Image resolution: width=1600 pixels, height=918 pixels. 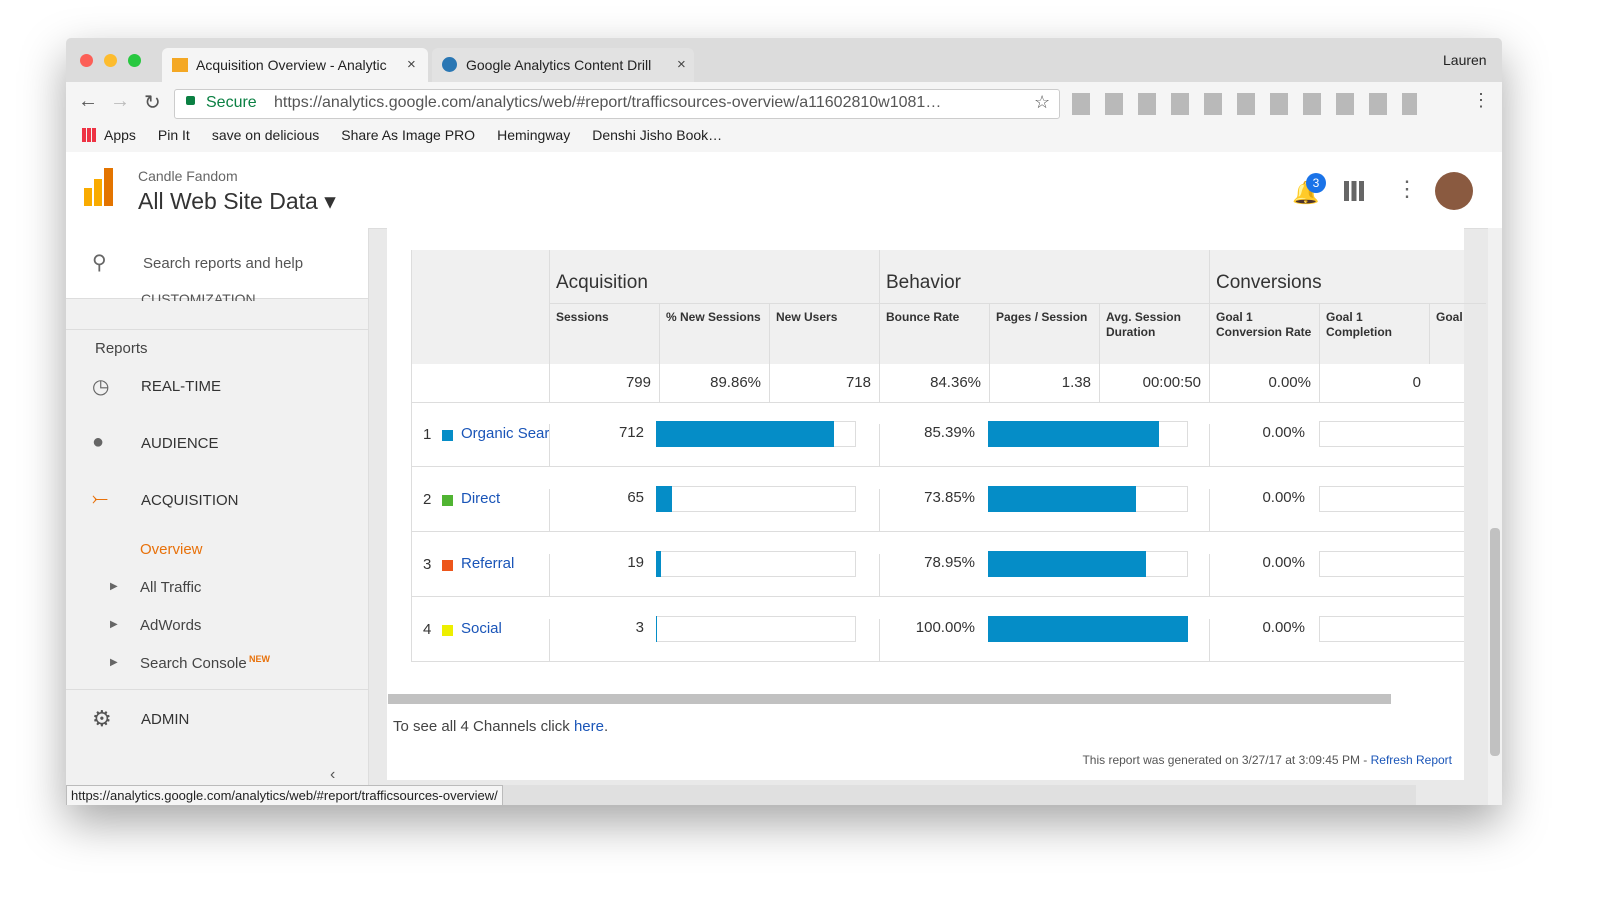 I want to click on total-cell: 799, so click(x=604, y=383).